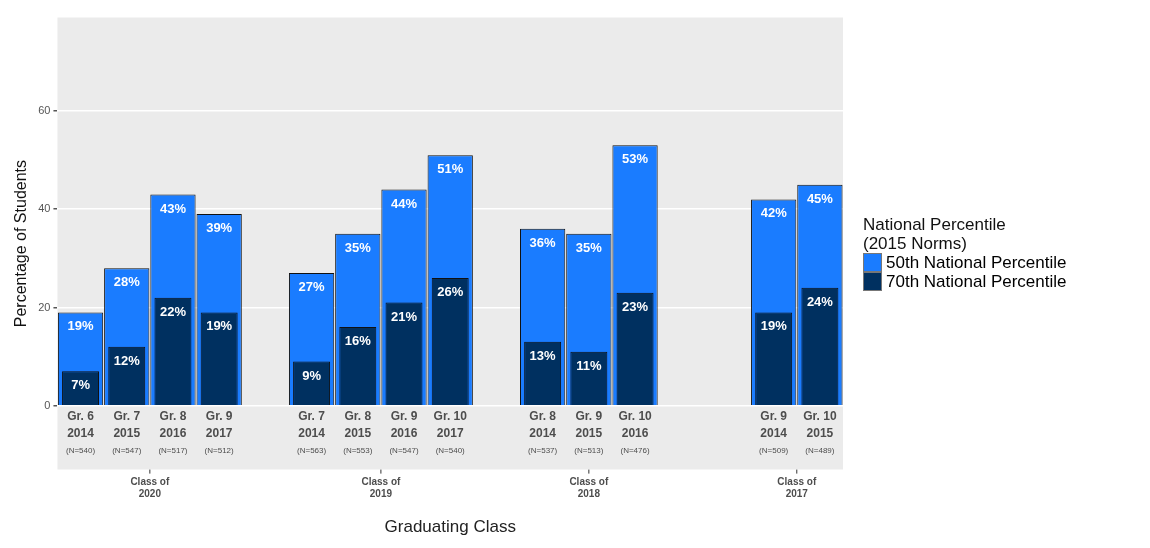  What do you see at coordinates (219, 228) in the screenshot?
I see `data-label: 39%` at bounding box center [219, 228].